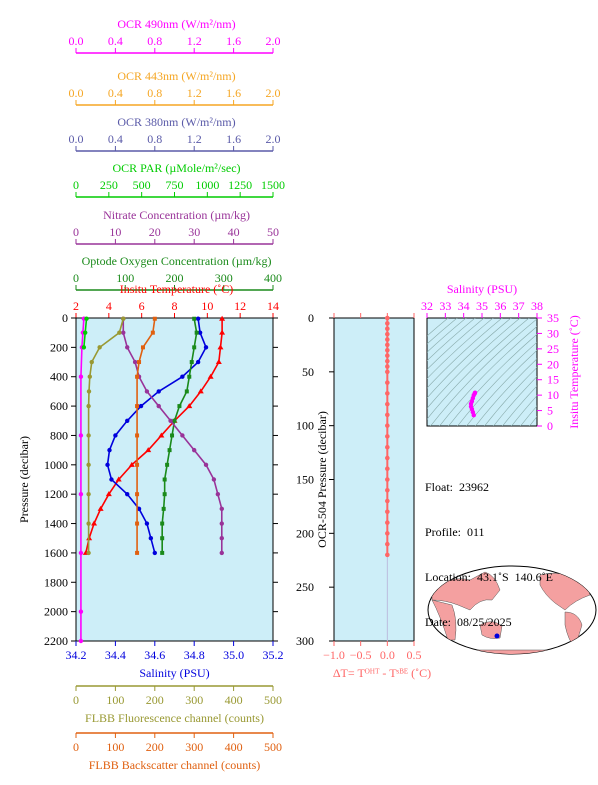 Image resolution: width=598 pixels, height=785 pixels. I want to click on delta-t-ytick-label: 0, so click(311, 318).